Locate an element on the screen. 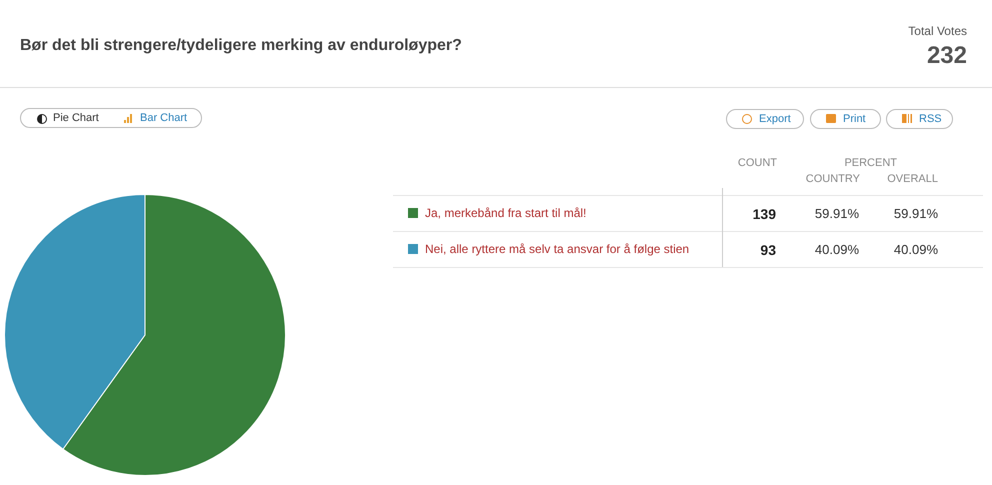  text: 232 is located at coordinates (946, 56).